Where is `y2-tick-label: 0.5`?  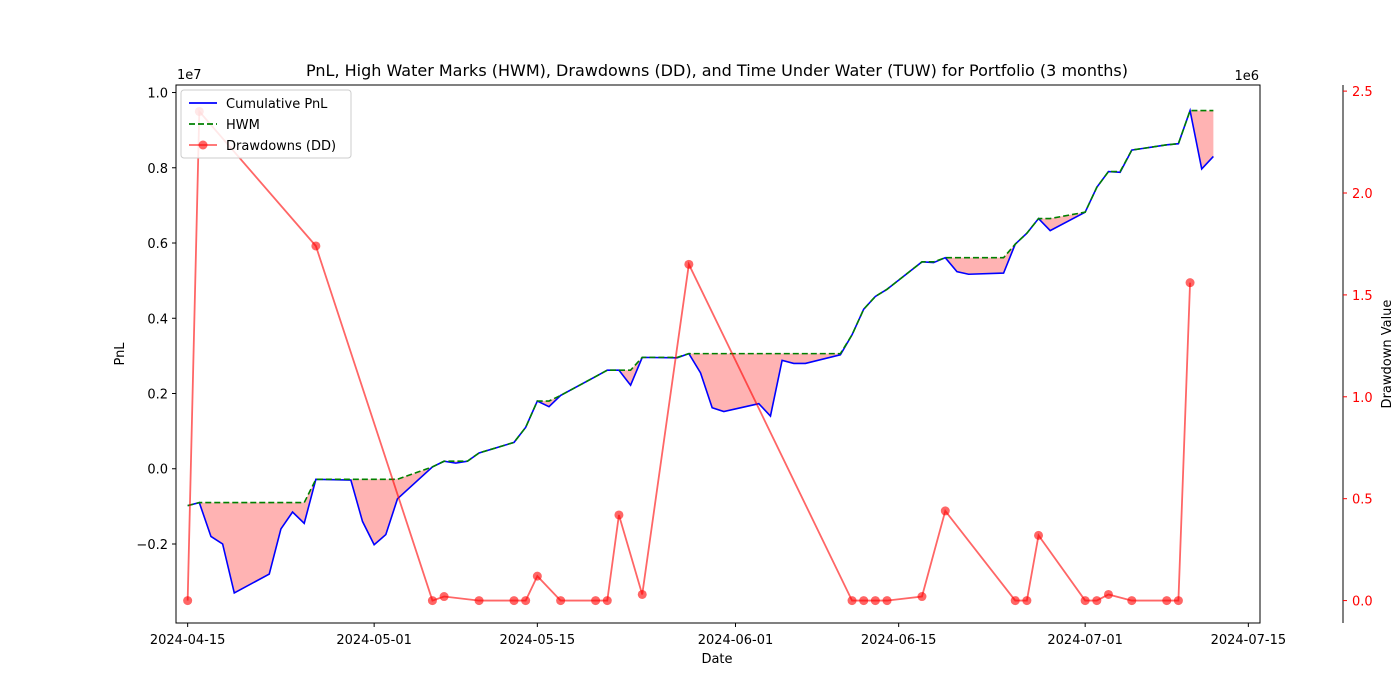 y2-tick-label: 0.5 is located at coordinates (1362, 500).